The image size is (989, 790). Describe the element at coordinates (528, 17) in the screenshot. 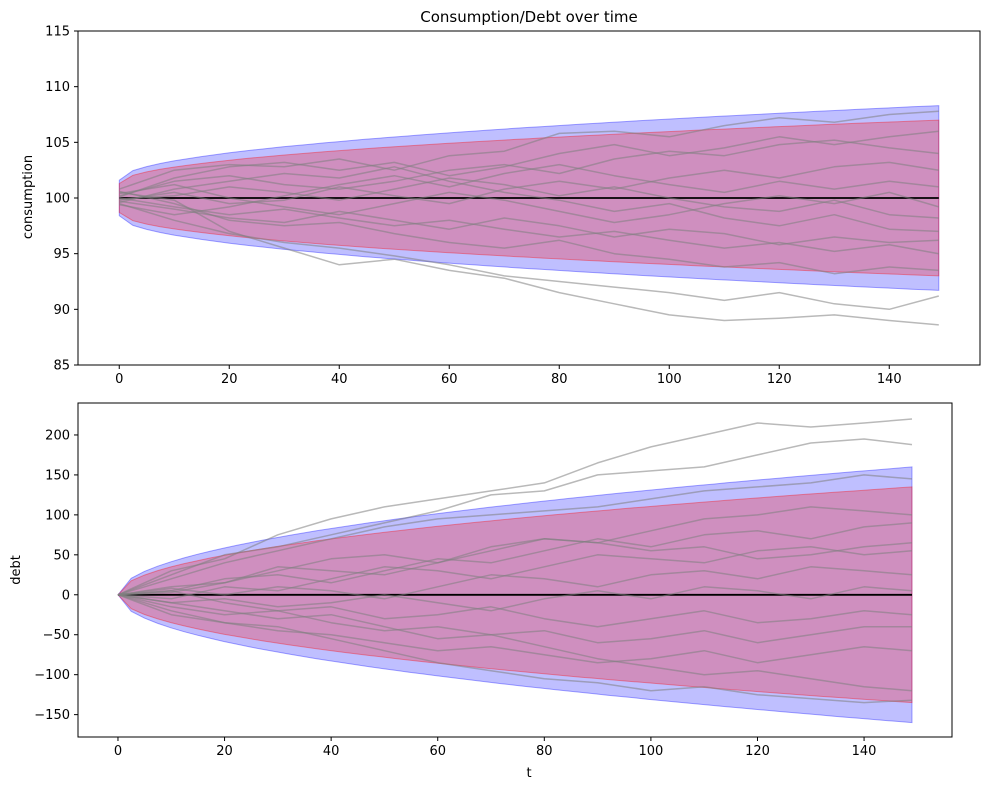

I see `chart-title: Consumption/Debt over time` at that location.